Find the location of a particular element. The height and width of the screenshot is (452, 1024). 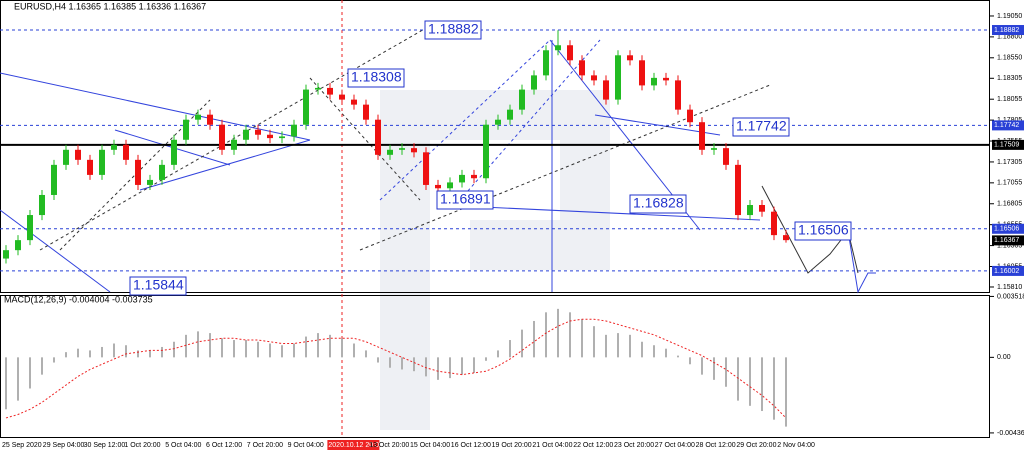

level-tag-label: 1.18882 is located at coordinates (1006, 30).